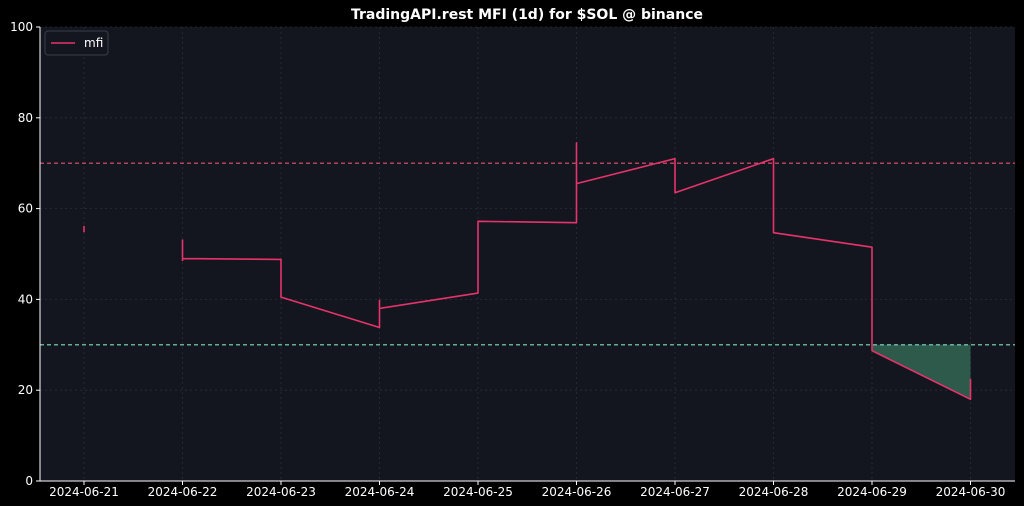 Image resolution: width=1024 pixels, height=506 pixels. I want to click on legend: mfi, so click(76, 43).